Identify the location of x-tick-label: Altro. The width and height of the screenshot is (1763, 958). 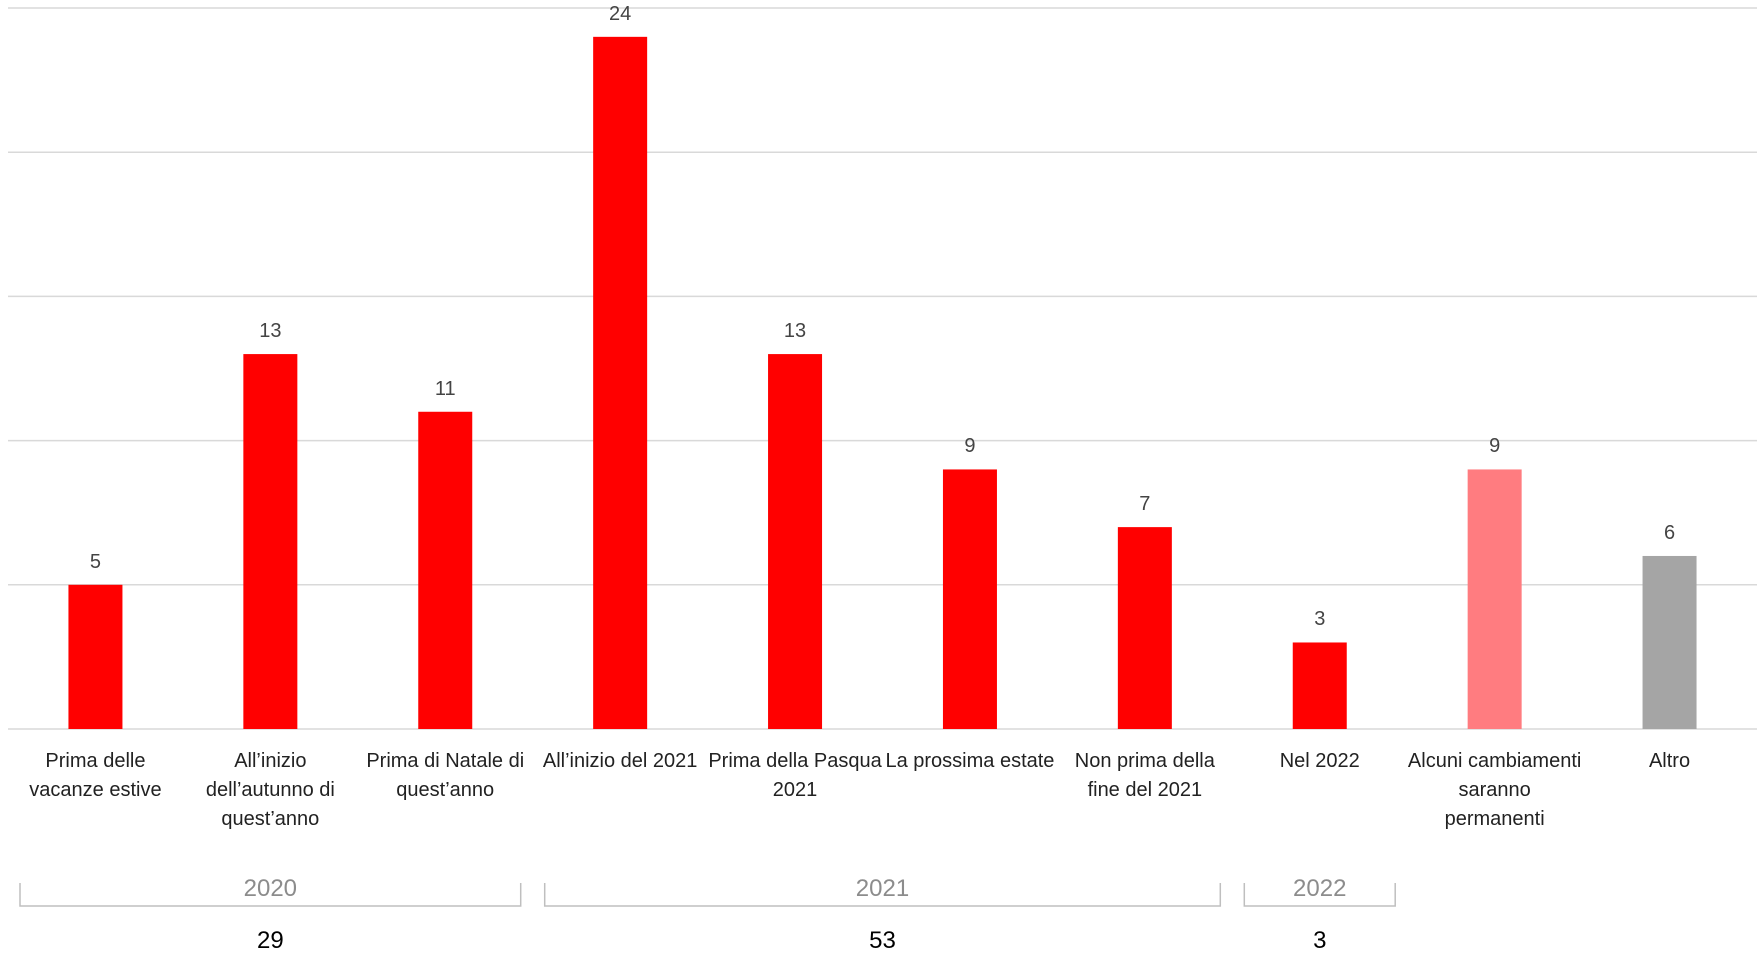
(1669, 761).